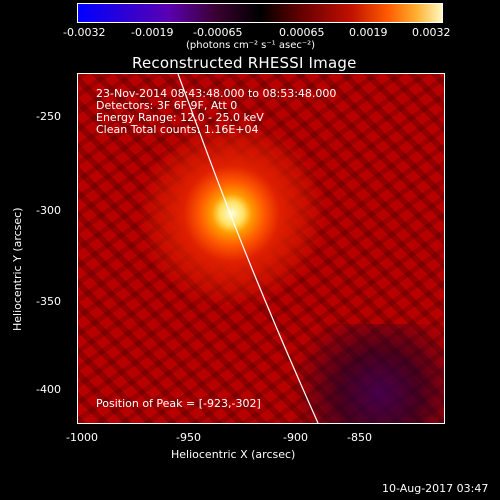 This screenshot has height=500, width=500. What do you see at coordinates (167, 105) in the screenshot?
I see `annotation-detectors: Detectors: 3F 6F 9F, Att 0` at bounding box center [167, 105].